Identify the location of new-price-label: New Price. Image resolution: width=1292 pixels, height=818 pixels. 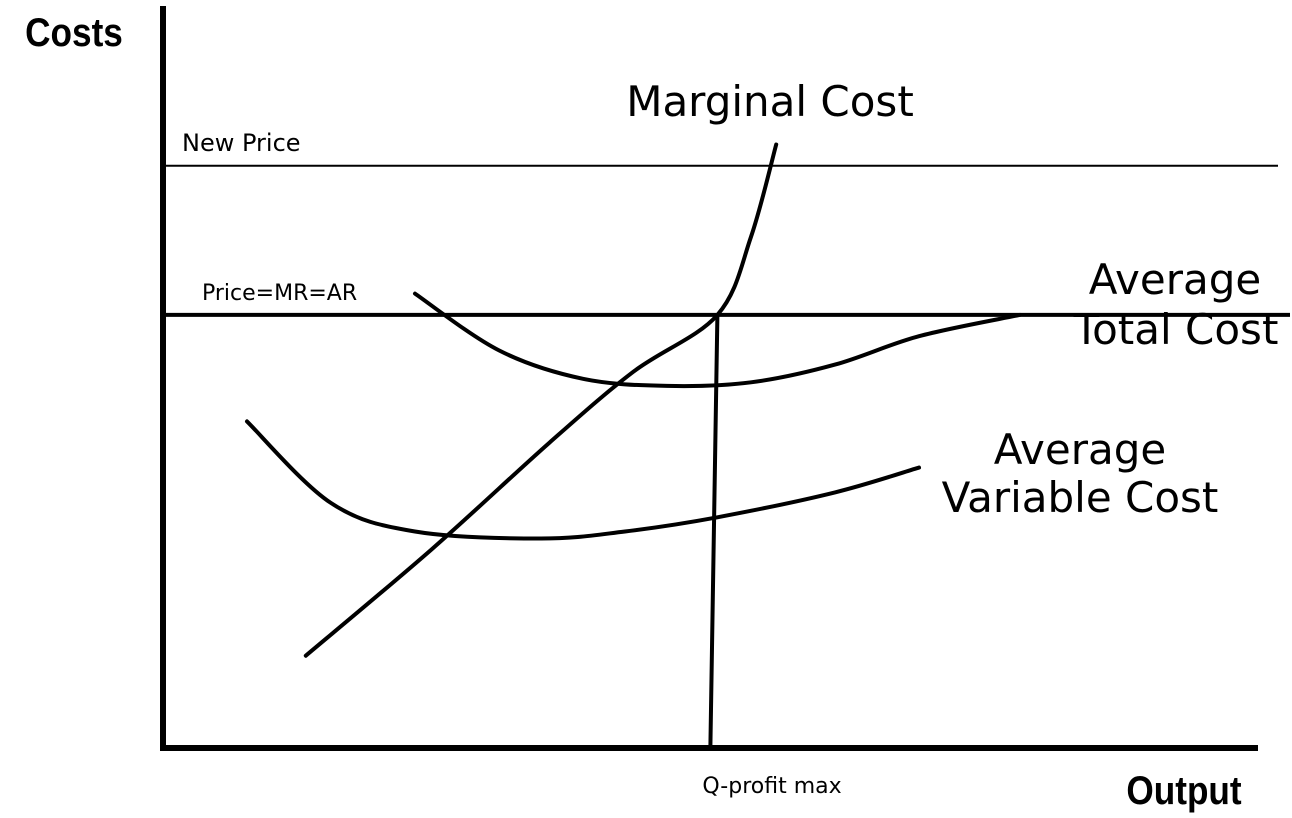
(241, 143).